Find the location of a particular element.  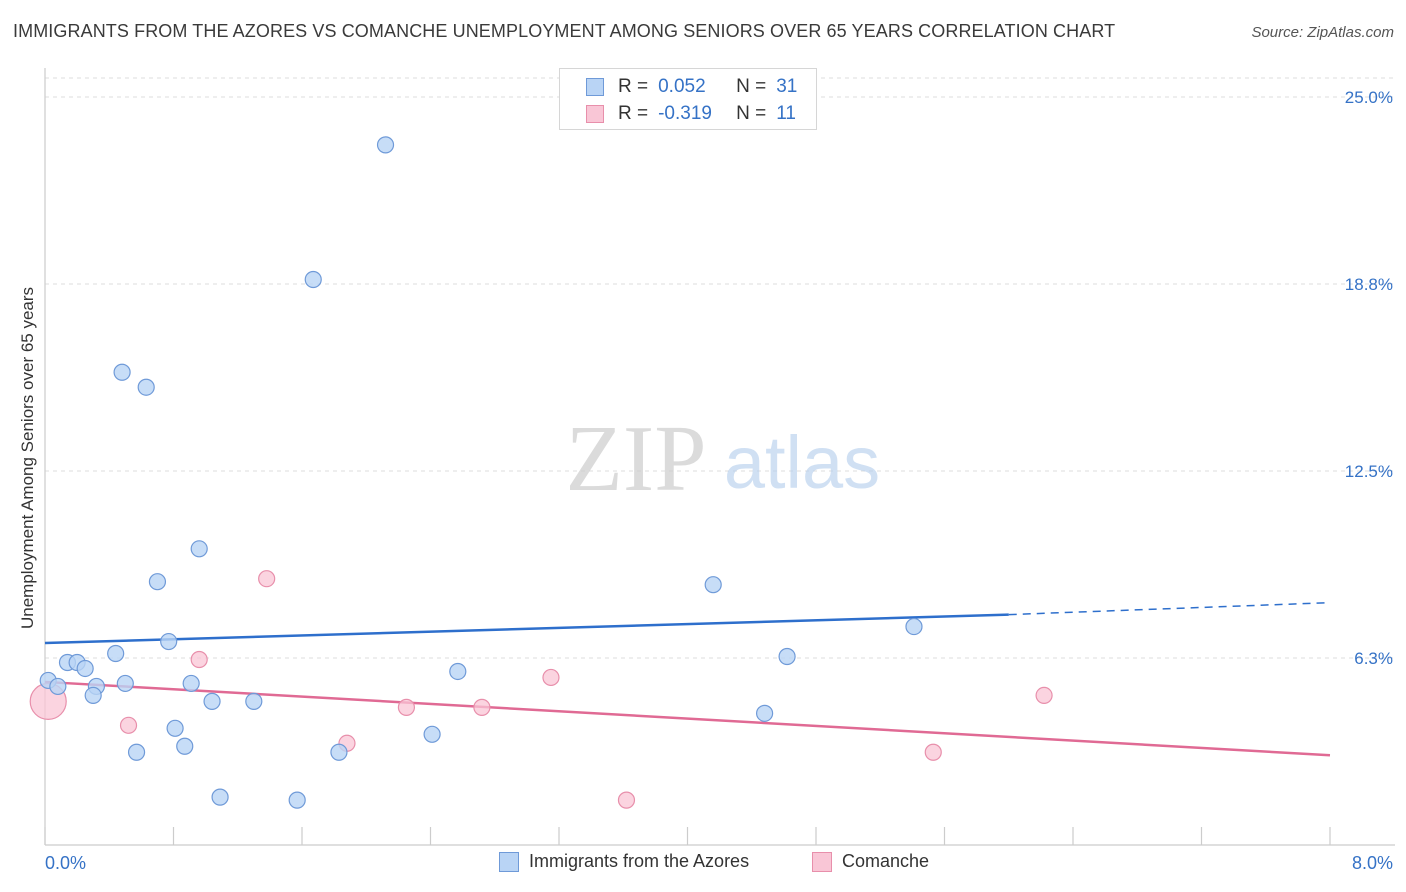

bottom-legend-label-comanche: Comanche is located at coordinates (886, 861).